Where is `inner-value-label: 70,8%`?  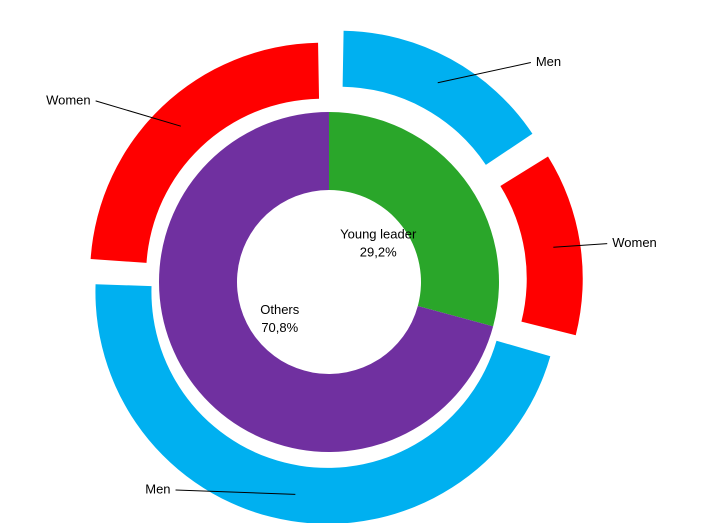 inner-value-label: 70,8% is located at coordinates (279, 327).